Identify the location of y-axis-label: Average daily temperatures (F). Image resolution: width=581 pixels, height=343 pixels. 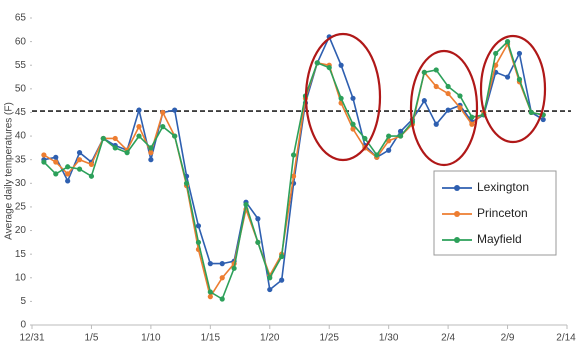
(9, 171).